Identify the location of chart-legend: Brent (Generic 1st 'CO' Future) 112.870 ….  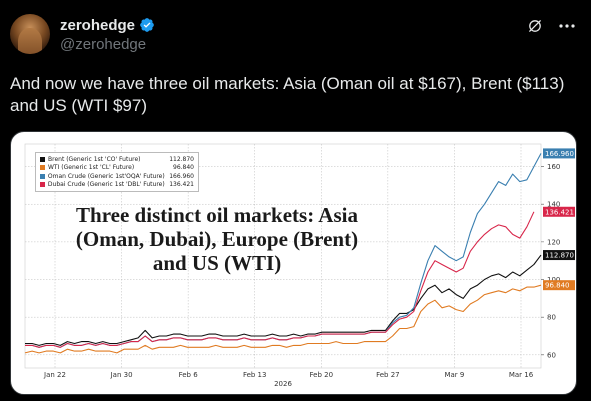
(117, 172).